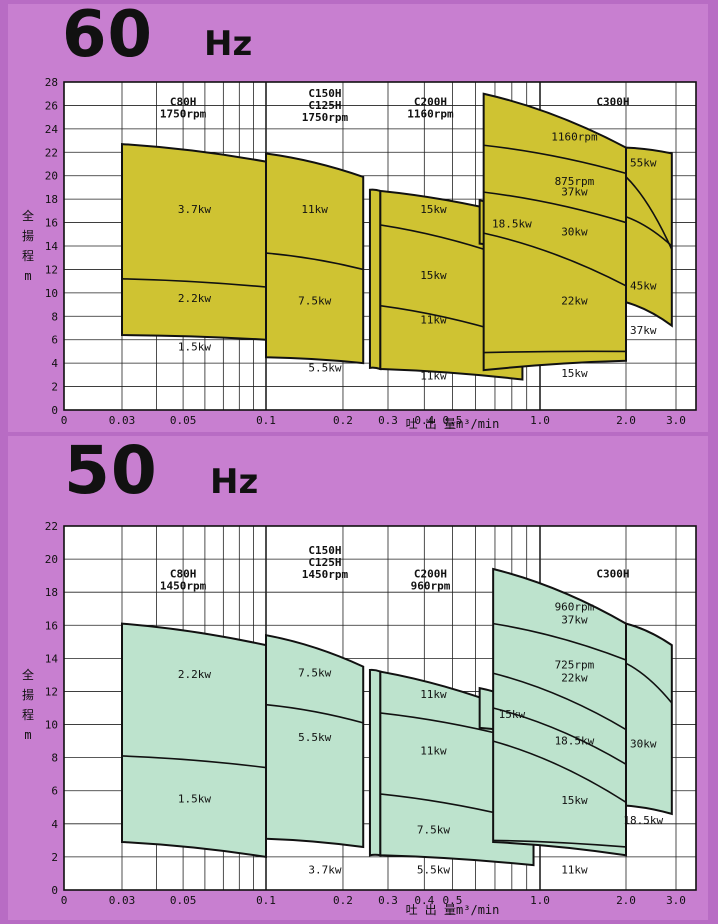 Image resolution: width=718 pixels, height=924 pixels. What do you see at coordinates (183, 900) in the screenshot?
I see `x-tick-label: 0.05` at bounding box center [183, 900].